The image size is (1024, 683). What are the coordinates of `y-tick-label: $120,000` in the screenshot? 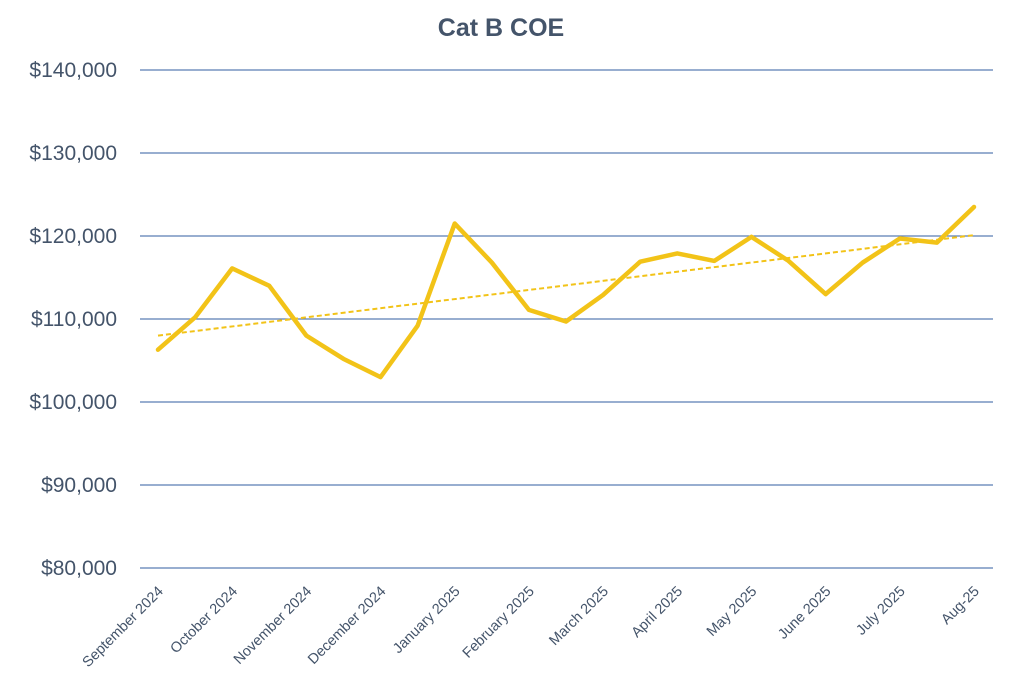 It's located at (73, 236).